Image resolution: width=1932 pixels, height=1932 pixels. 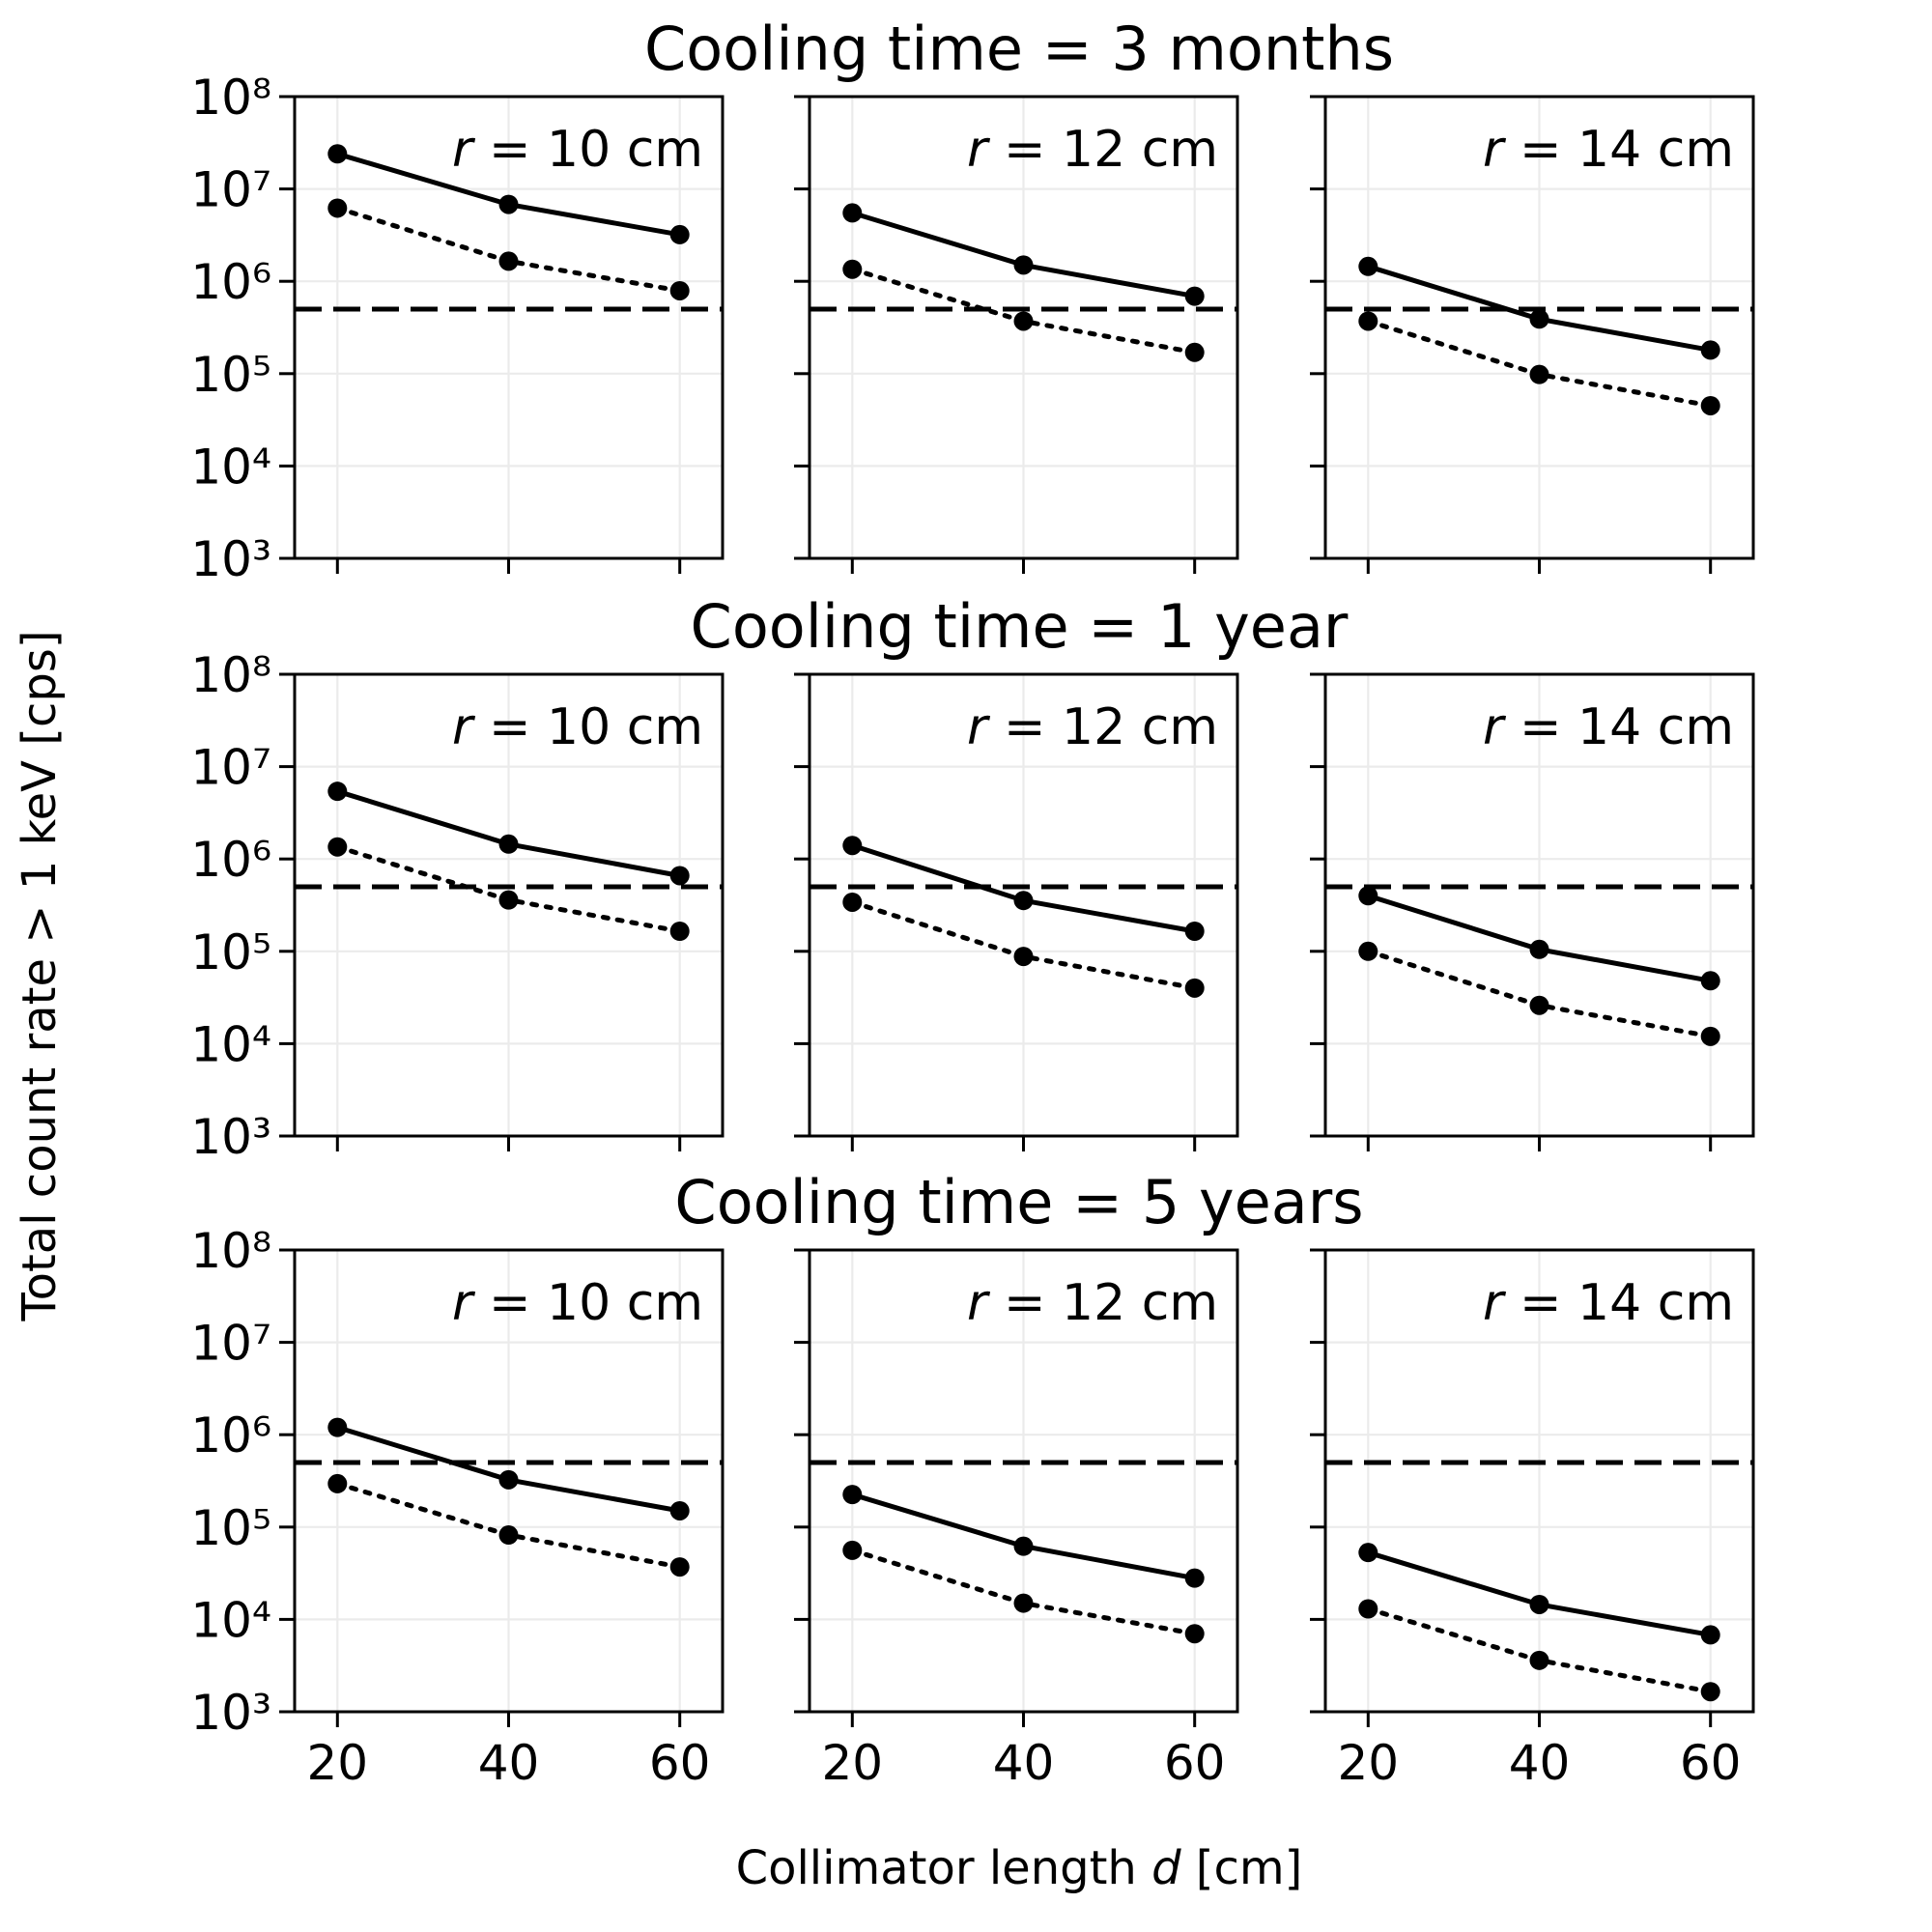 I want to click on row-title: Cooling time = 3 months, so click(x=1019, y=49).